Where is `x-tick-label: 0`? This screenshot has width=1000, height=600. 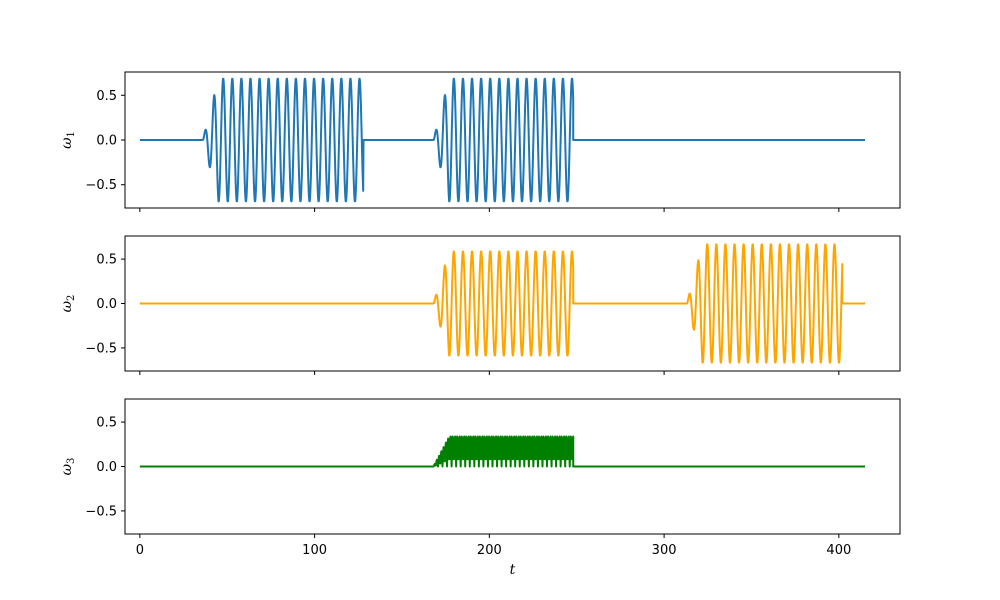
x-tick-label: 0 is located at coordinates (140, 550).